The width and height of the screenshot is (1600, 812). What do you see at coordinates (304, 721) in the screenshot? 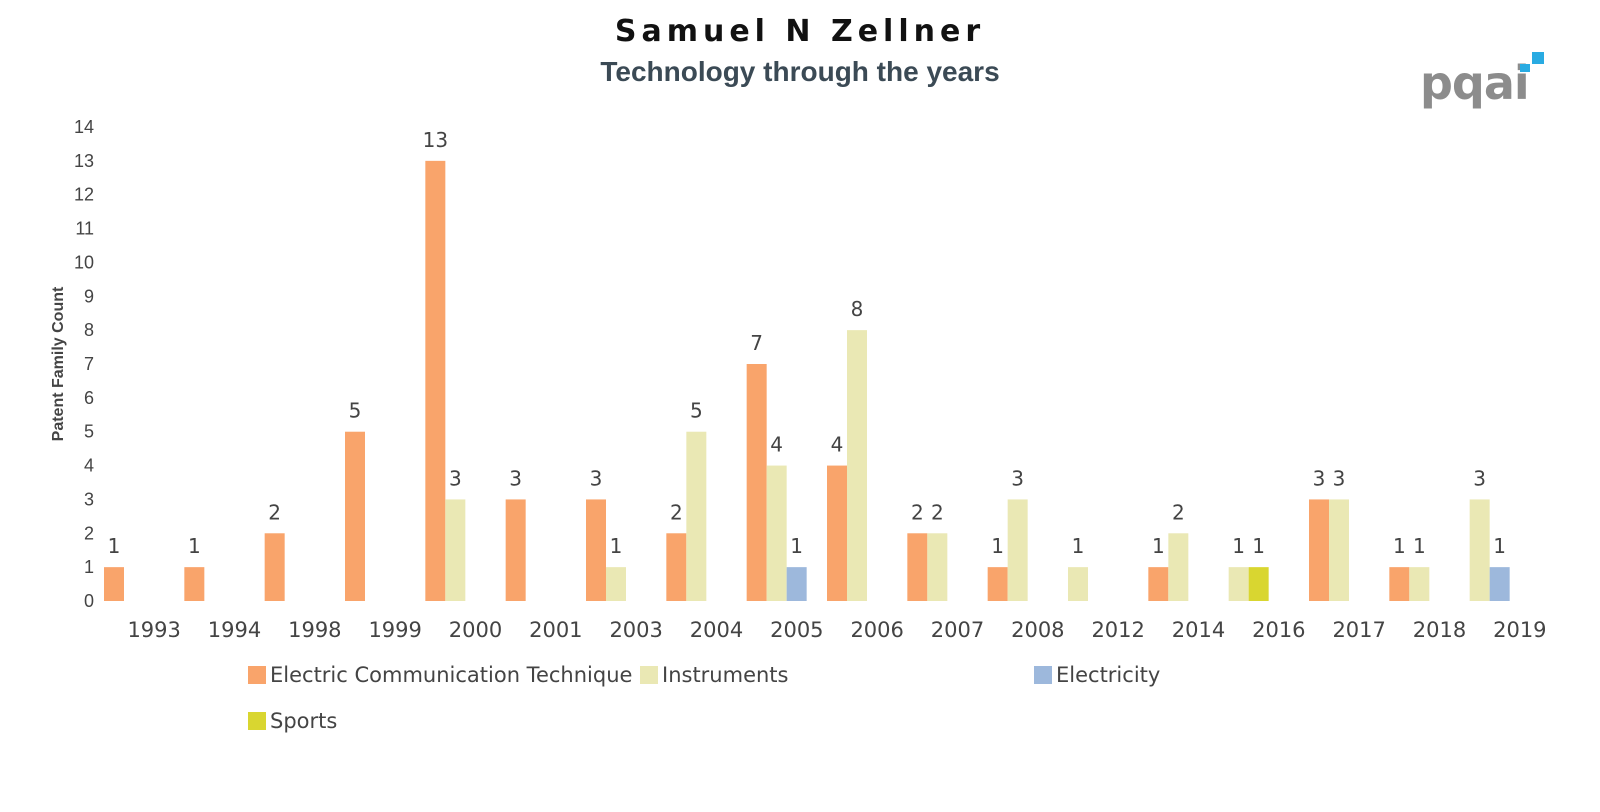
I see `legend-label: Sports` at bounding box center [304, 721].